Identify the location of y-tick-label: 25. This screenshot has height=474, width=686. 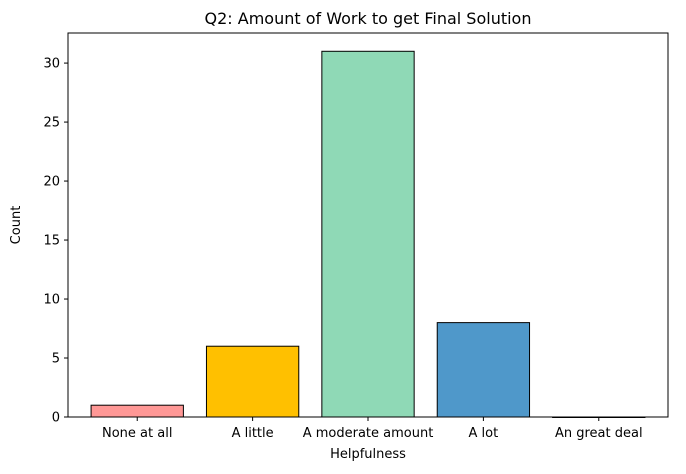
(51, 123).